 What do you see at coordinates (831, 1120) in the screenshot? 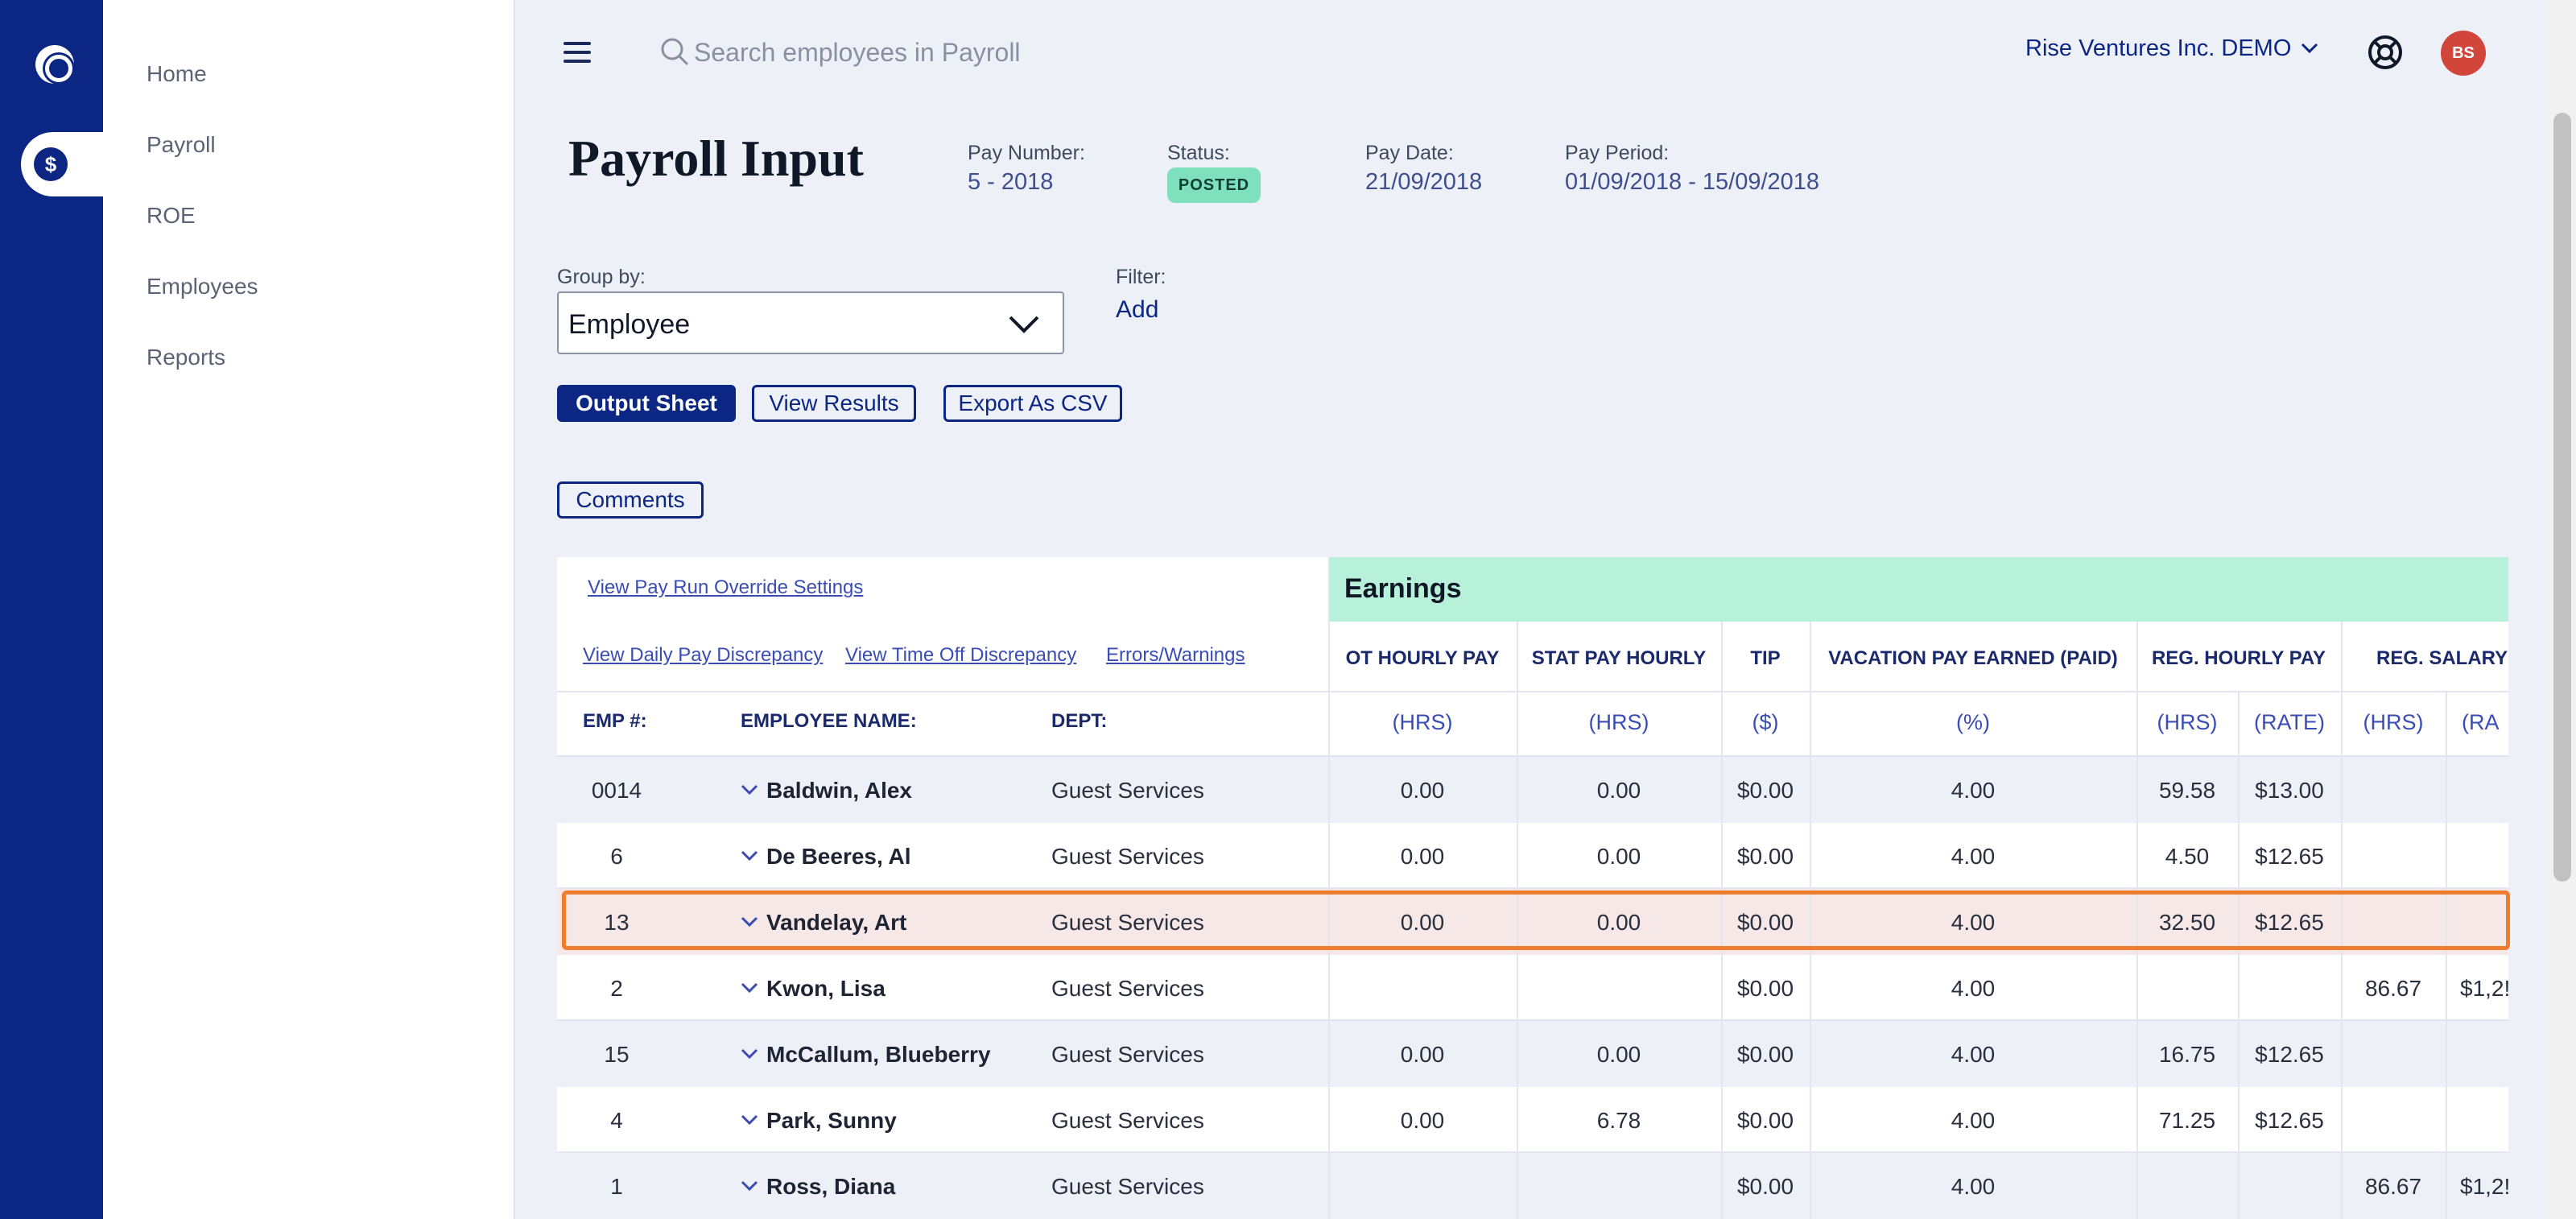
I see `cell-name: Park, Sunny` at bounding box center [831, 1120].